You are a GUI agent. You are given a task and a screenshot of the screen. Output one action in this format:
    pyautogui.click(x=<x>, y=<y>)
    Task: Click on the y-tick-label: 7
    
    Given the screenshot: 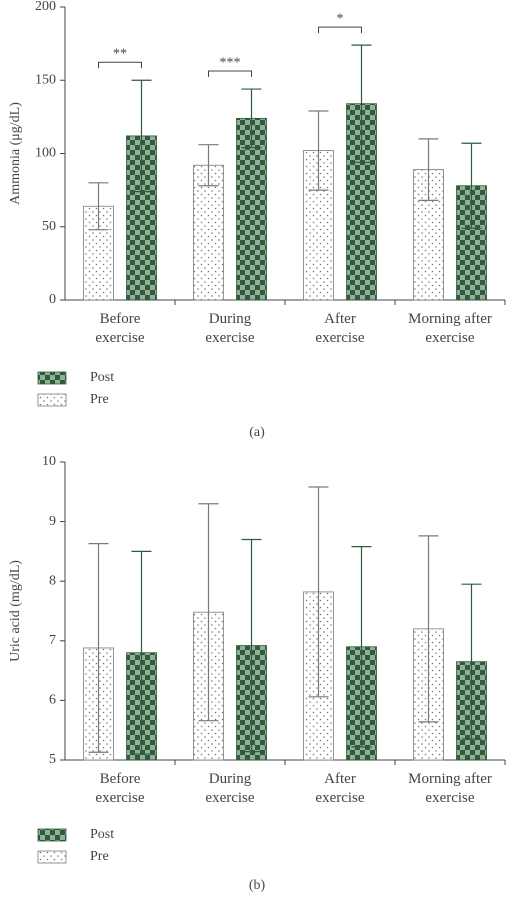 What is the action you would take?
    pyautogui.click(x=52, y=640)
    